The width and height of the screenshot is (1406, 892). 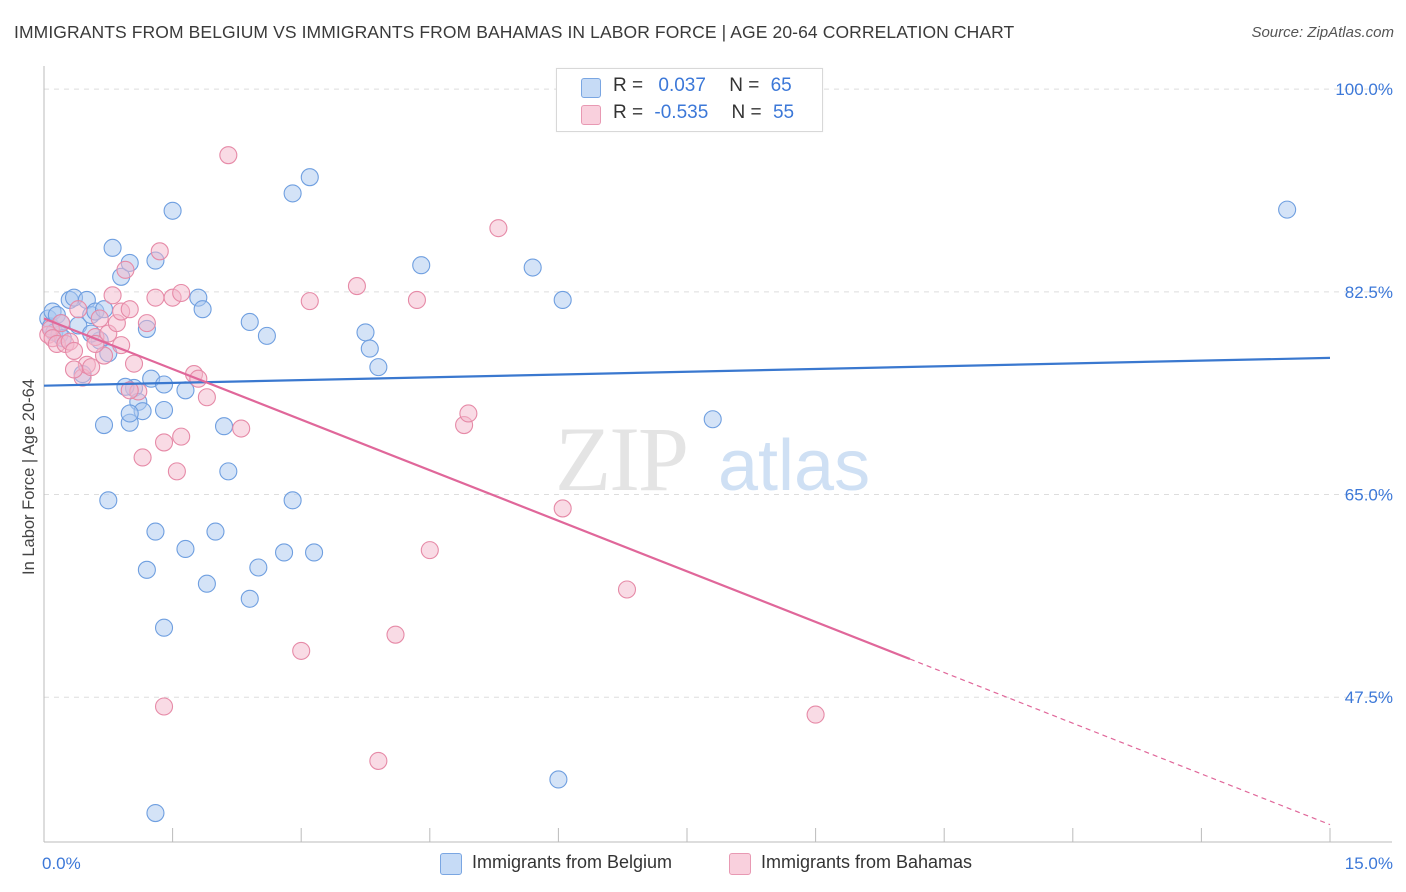 I want to click on x-tick-label: 15.0%, so click(x=1369, y=863).